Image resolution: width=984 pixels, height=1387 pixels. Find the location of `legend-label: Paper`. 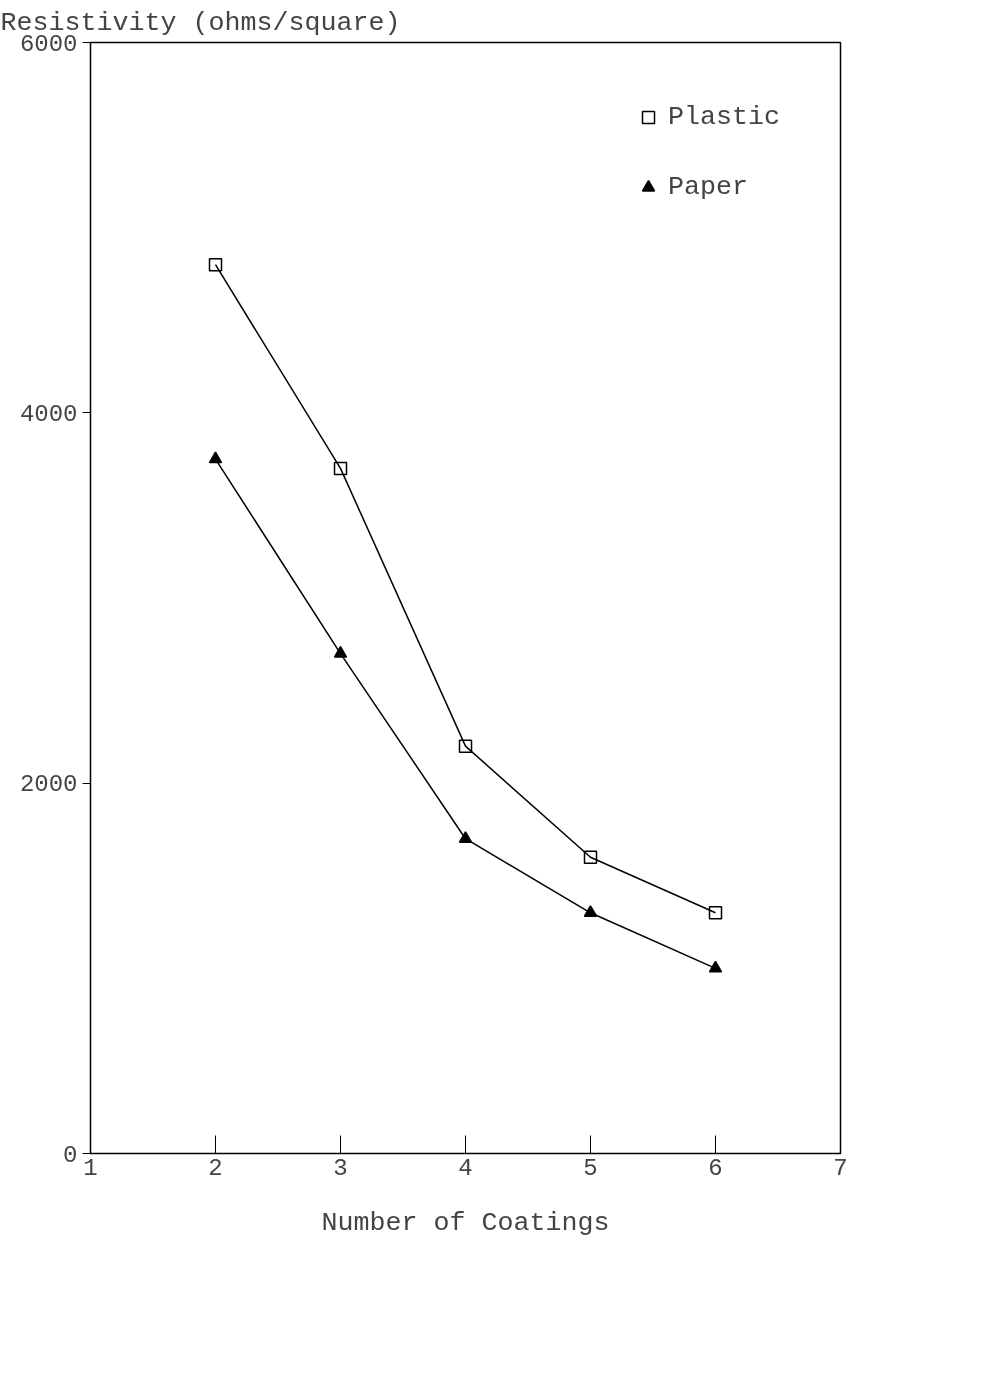

legend-label: Paper is located at coordinates (708, 187).